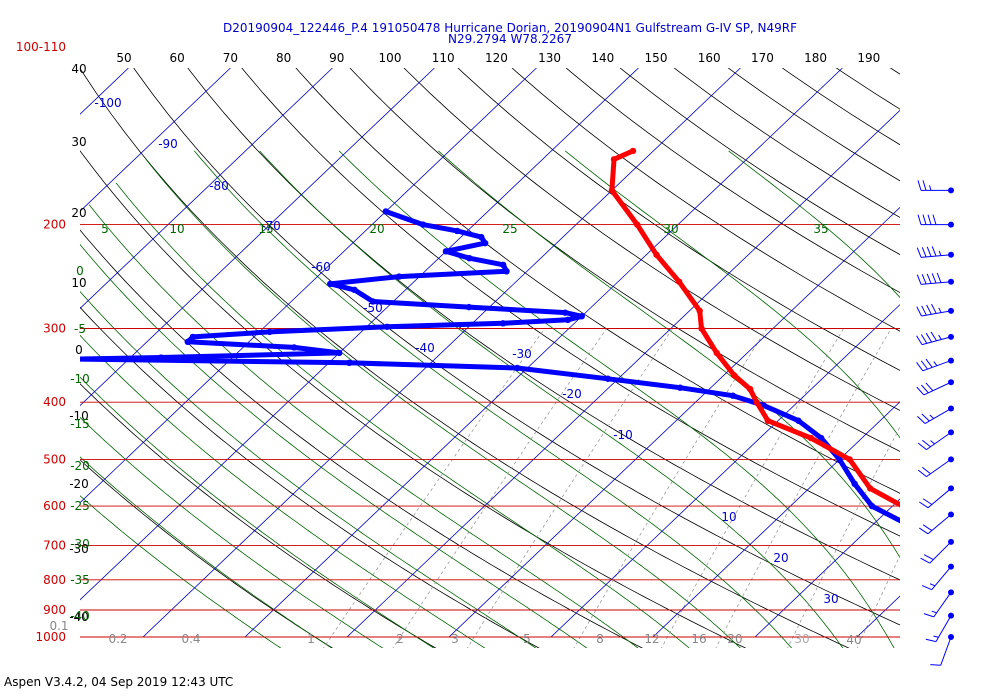  What do you see at coordinates (54, 610) in the screenshot?
I see `pressure-label: 900` at bounding box center [54, 610].